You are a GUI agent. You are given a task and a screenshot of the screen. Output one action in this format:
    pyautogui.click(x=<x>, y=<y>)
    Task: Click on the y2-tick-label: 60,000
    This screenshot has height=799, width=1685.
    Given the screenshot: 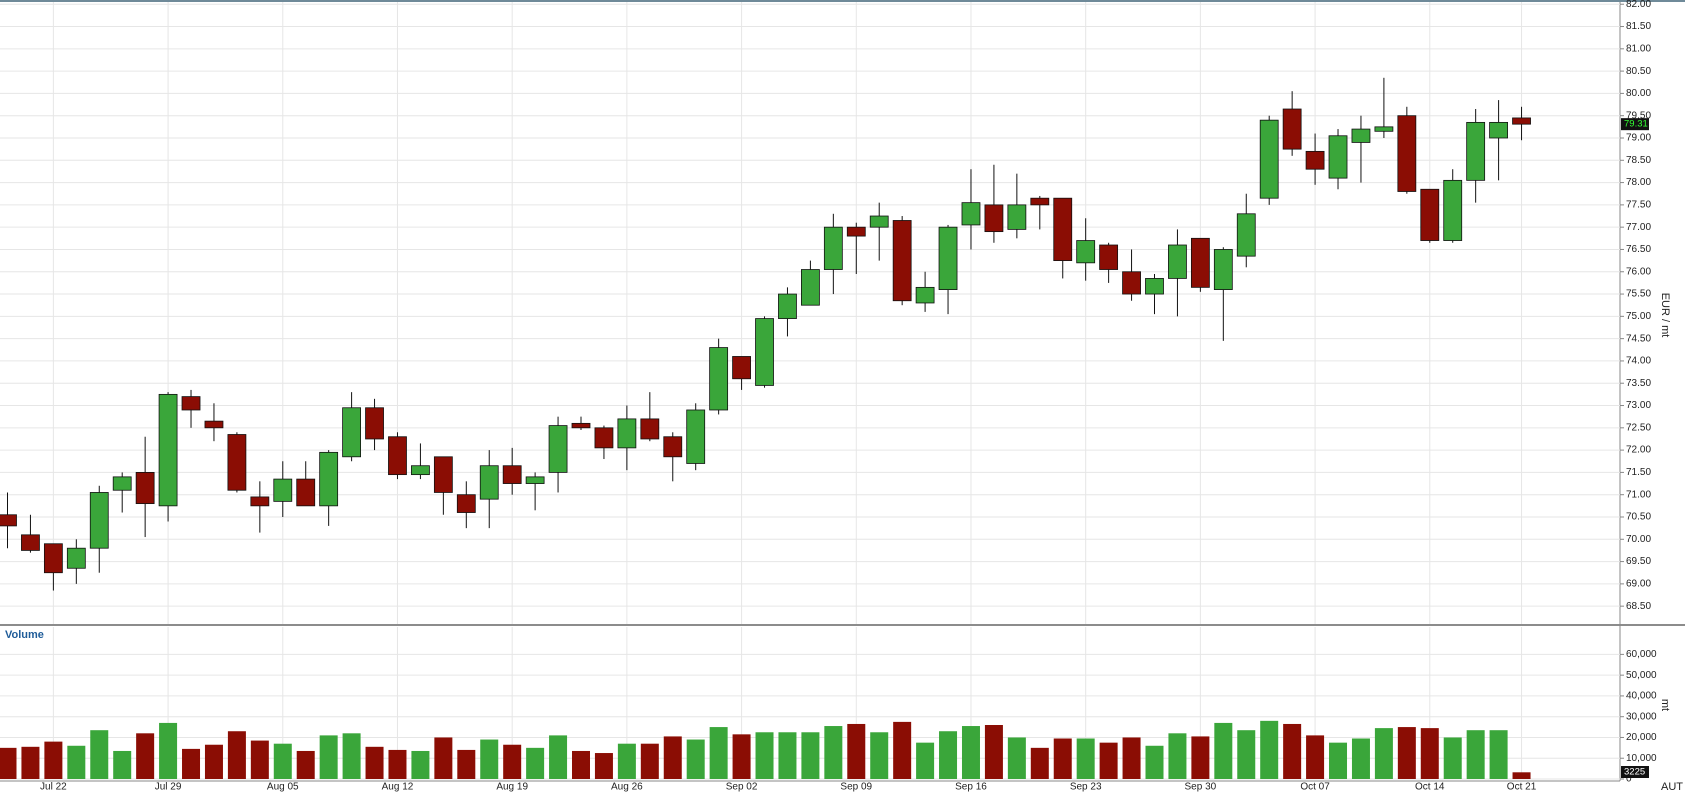 What is the action you would take?
    pyautogui.click(x=1641, y=654)
    